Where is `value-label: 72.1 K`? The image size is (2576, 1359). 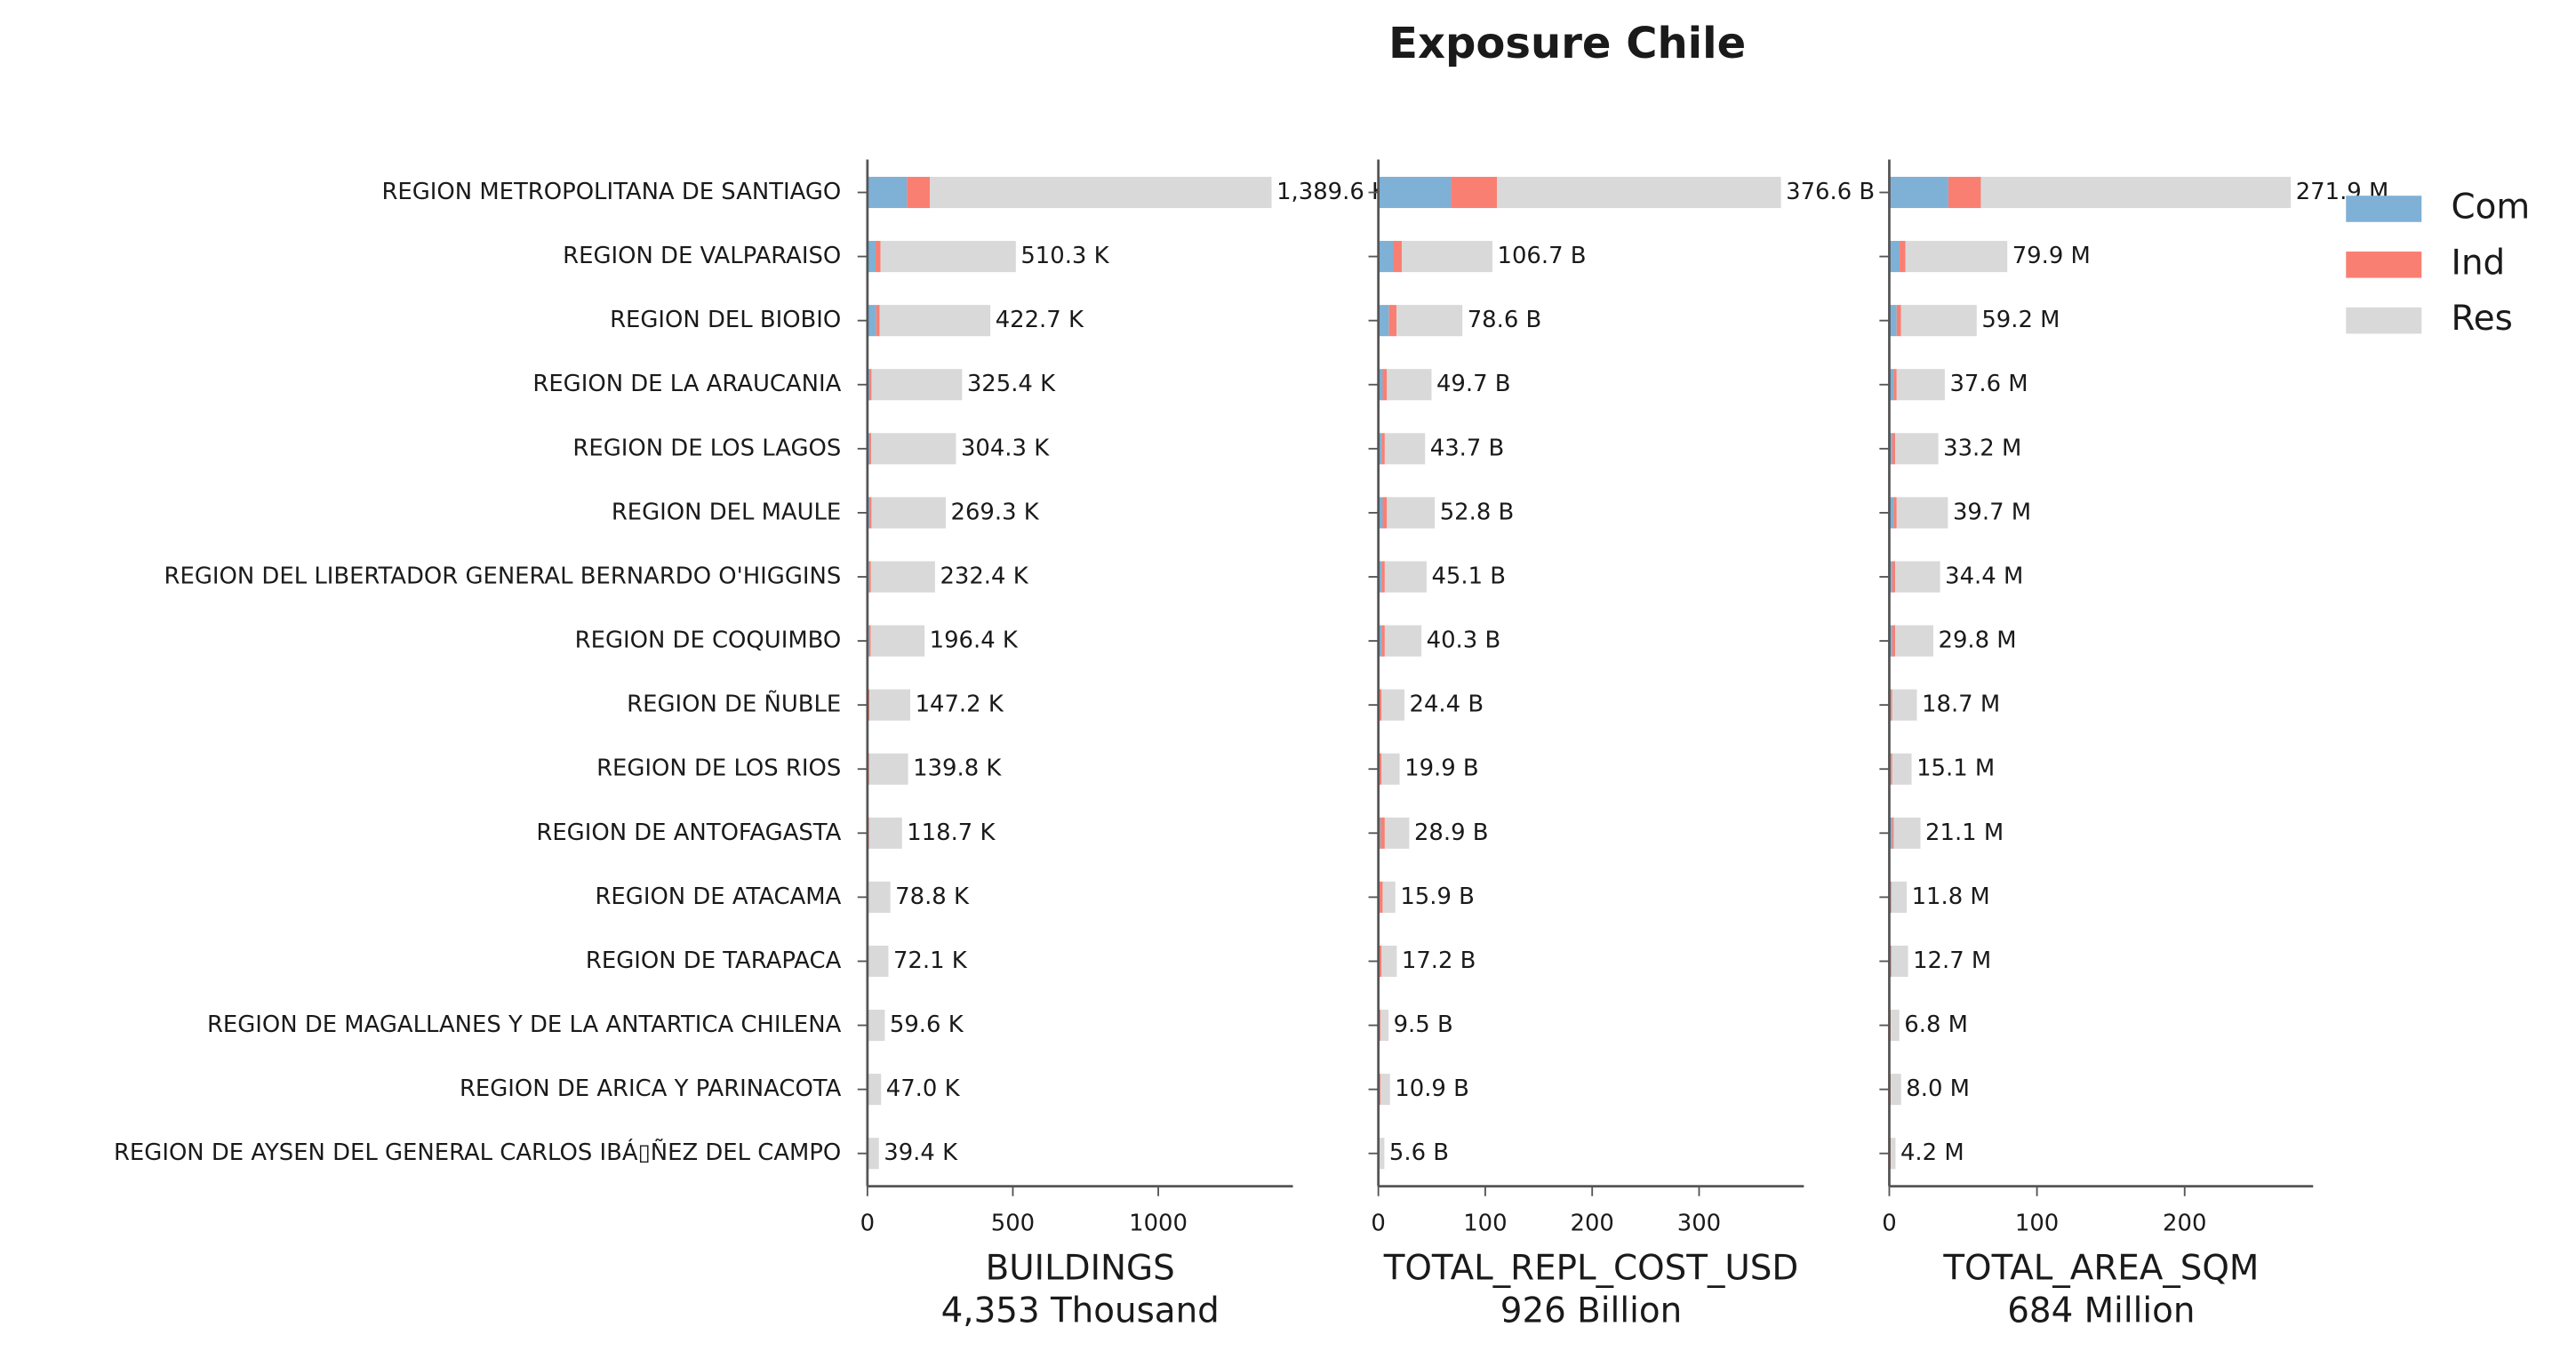
value-label: 72.1 K is located at coordinates (930, 960).